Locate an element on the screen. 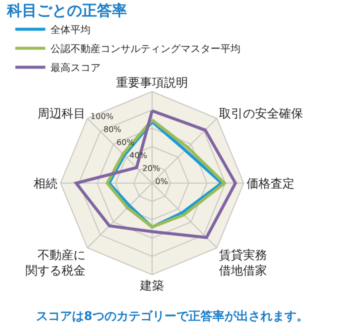  y-tick-label: 0% is located at coordinates (161, 181).